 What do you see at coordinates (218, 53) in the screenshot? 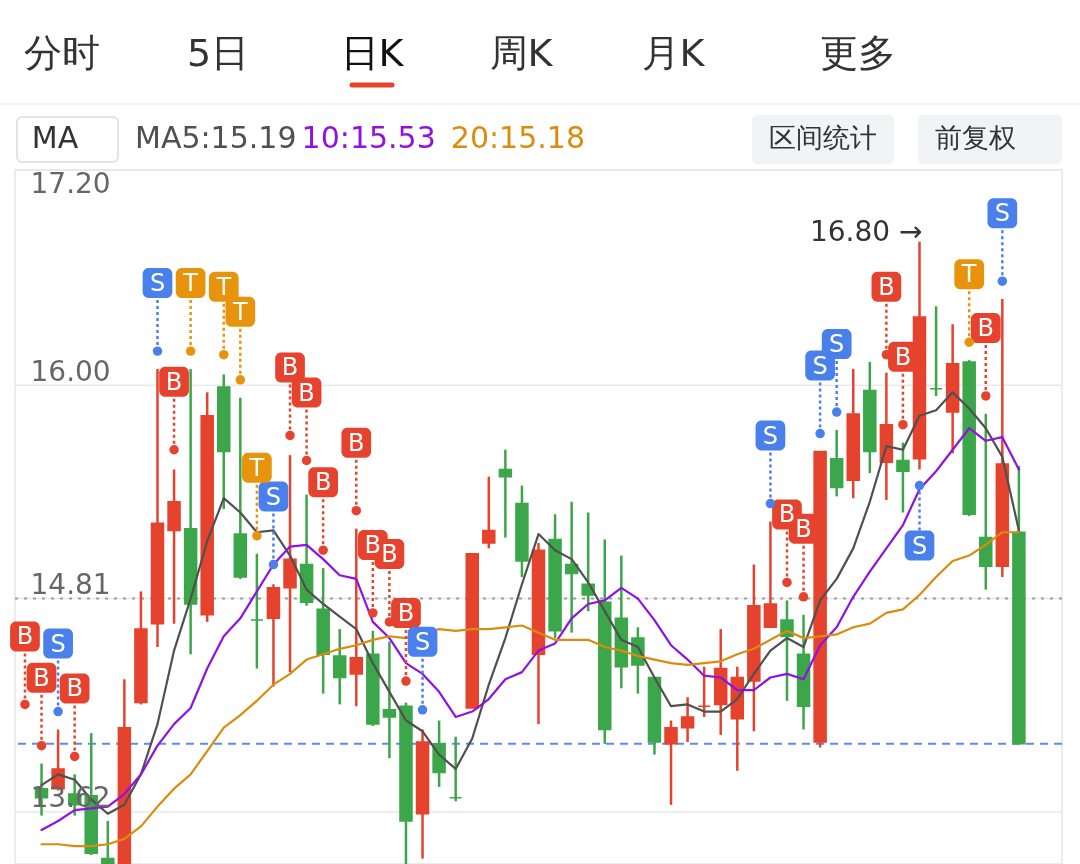
I see `text: 5日` at bounding box center [218, 53].